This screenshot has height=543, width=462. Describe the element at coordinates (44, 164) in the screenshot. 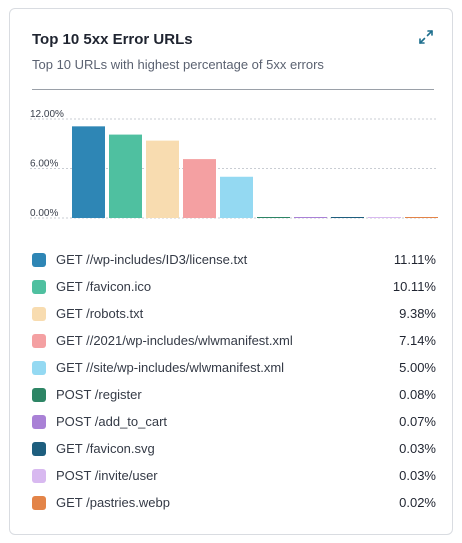

I see `y-tick-label: 6.00%` at that location.